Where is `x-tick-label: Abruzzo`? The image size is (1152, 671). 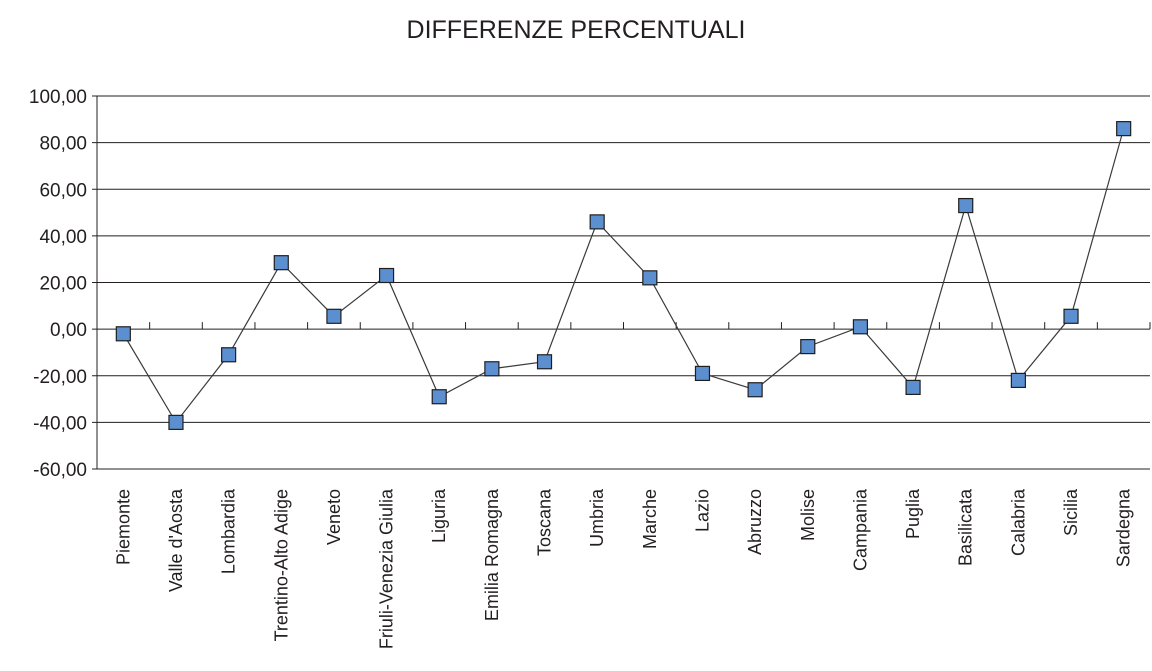 x-tick-label: Abruzzo is located at coordinates (755, 522).